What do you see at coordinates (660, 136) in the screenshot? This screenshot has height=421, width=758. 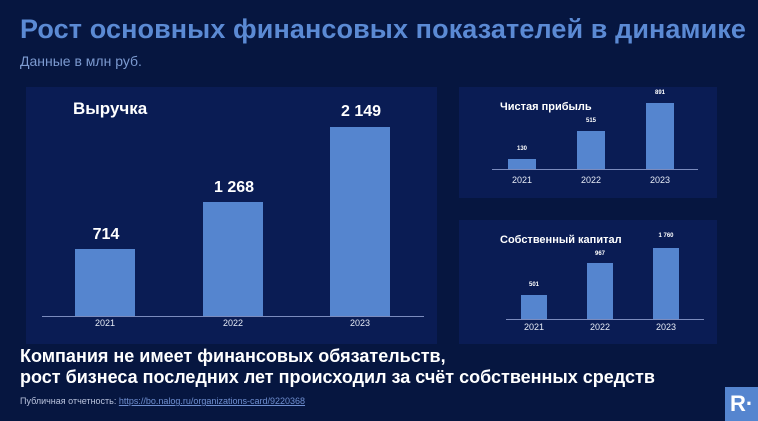 I see `profit-bar-2023` at bounding box center [660, 136].